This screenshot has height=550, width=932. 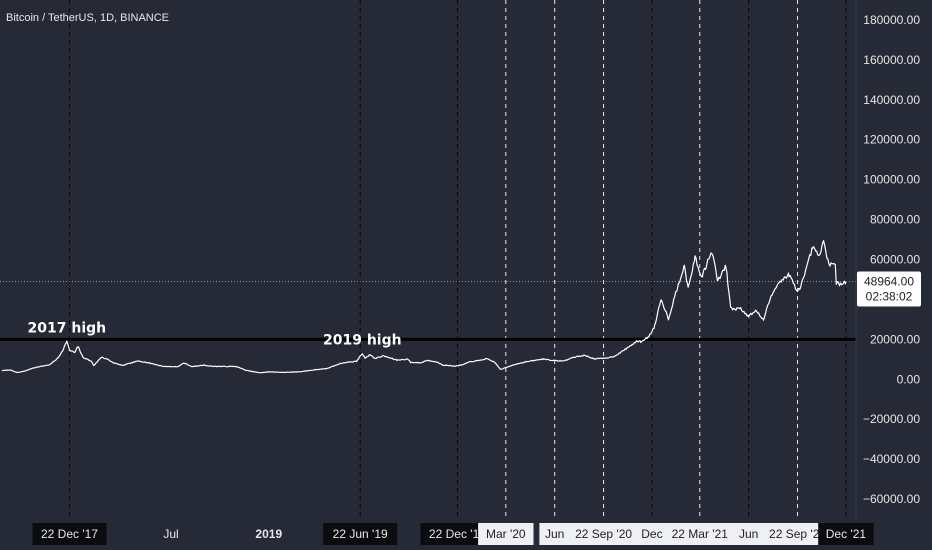 I want to click on x-tick-label: Dec, so click(x=651, y=534).